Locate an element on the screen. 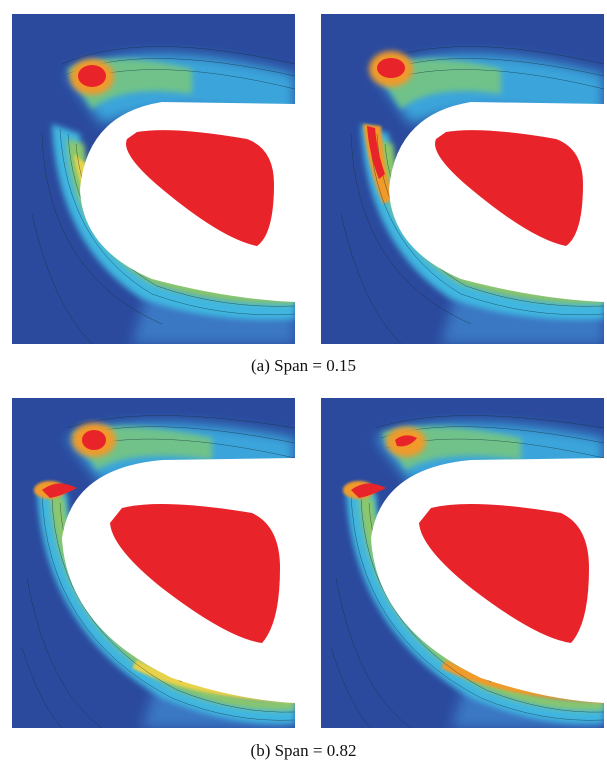 The width and height of the screenshot is (607, 773). caption-a: (a) Span = 0.15 is located at coordinates (303, 365).